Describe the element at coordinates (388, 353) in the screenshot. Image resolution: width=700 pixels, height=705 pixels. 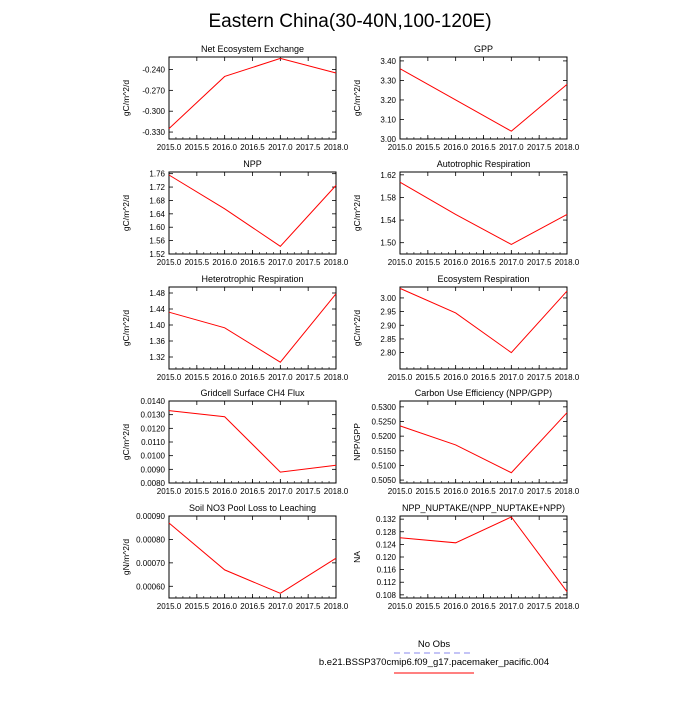
I see `y-tick-label: 2.80` at that location.